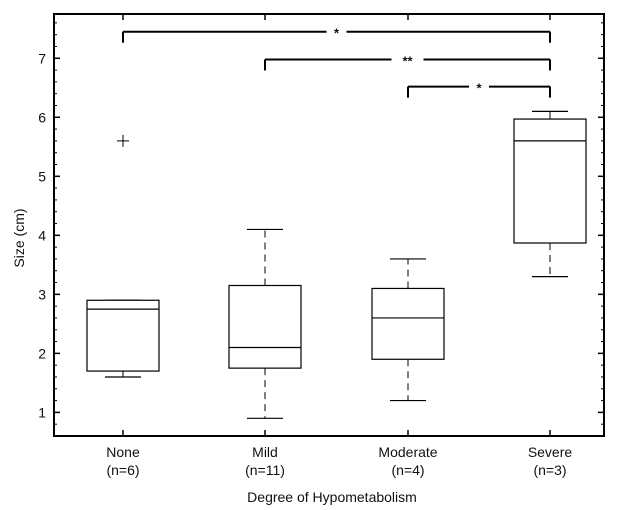 This screenshot has height=510, width=619. I want to click on y-tick-label: 3, so click(42, 294).